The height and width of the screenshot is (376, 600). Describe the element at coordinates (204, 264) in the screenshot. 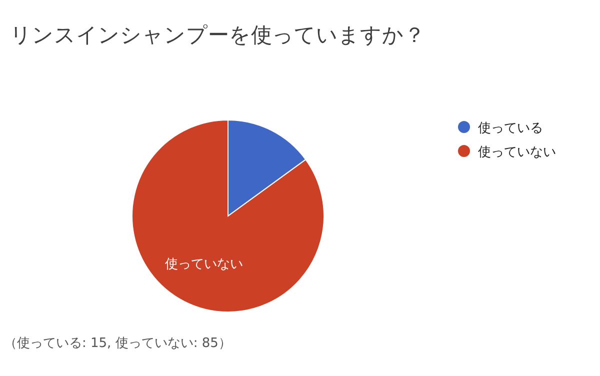

I see `slice-label: 使っていない` at that location.